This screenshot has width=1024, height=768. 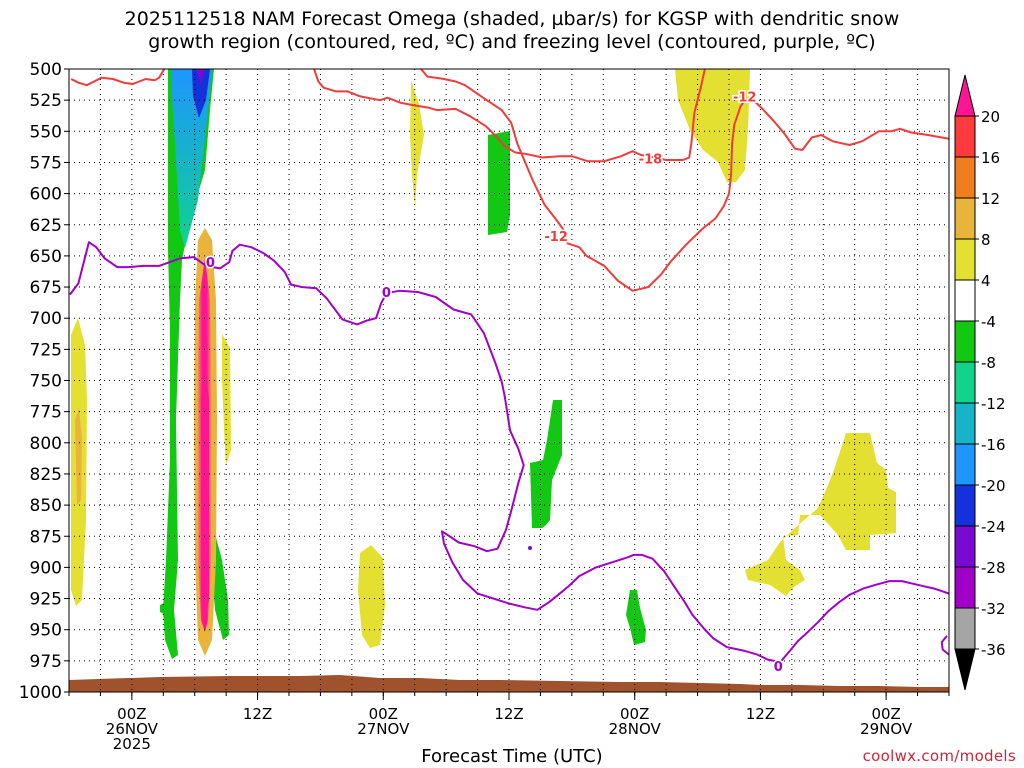 I want to click on y-tick-label: 800, so click(x=46, y=444).